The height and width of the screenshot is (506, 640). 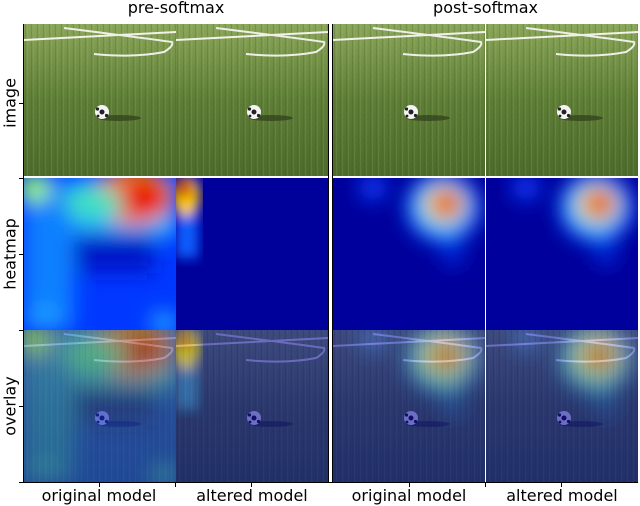 I want to click on heatmap-post-original, so click(x=409, y=254).